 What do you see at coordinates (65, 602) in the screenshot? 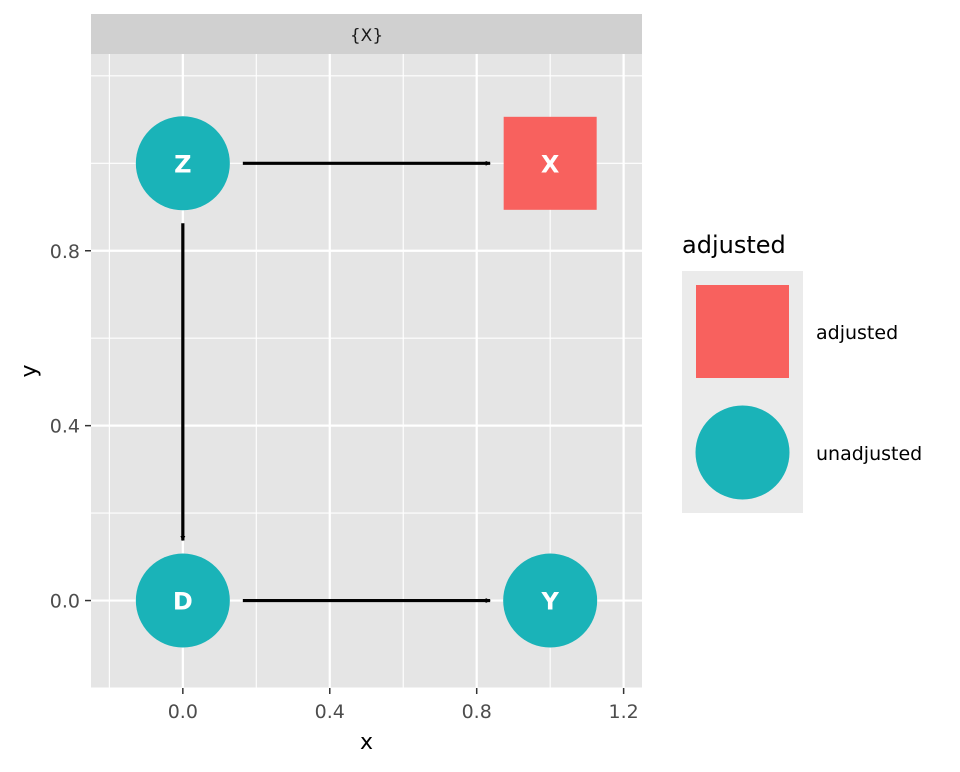
I see `y-tick-label: 0.0` at bounding box center [65, 602].